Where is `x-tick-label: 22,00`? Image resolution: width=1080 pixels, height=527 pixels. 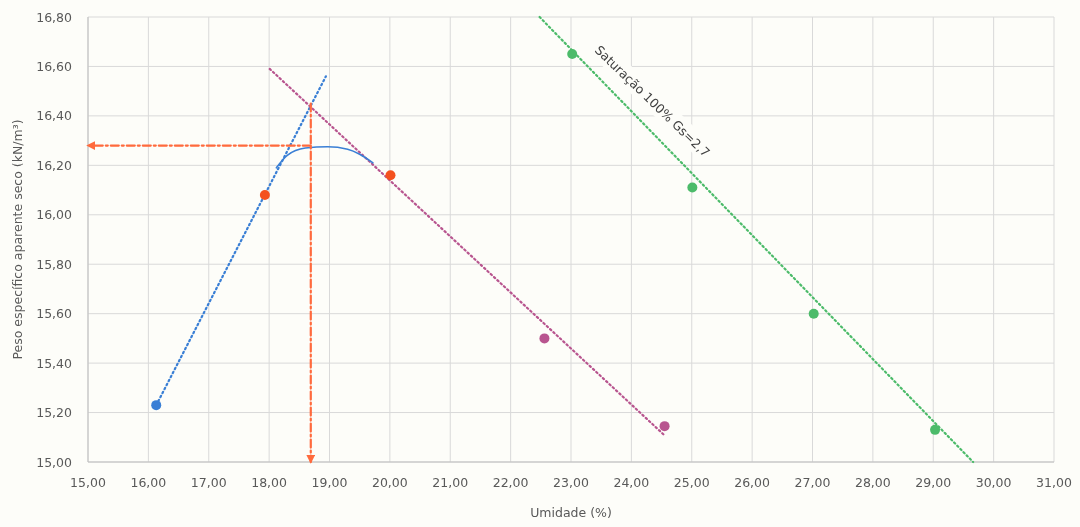 x-tick-label: 22,00 is located at coordinates (510, 482).